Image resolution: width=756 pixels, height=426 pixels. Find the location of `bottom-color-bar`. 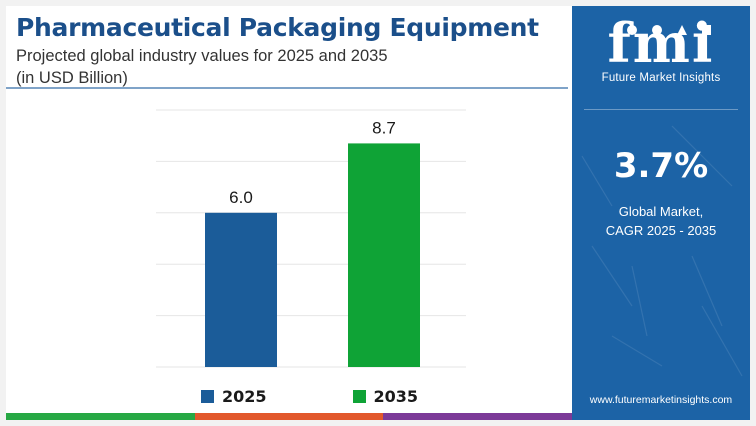

bottom-color-bar is located at coordinates (289, 416).